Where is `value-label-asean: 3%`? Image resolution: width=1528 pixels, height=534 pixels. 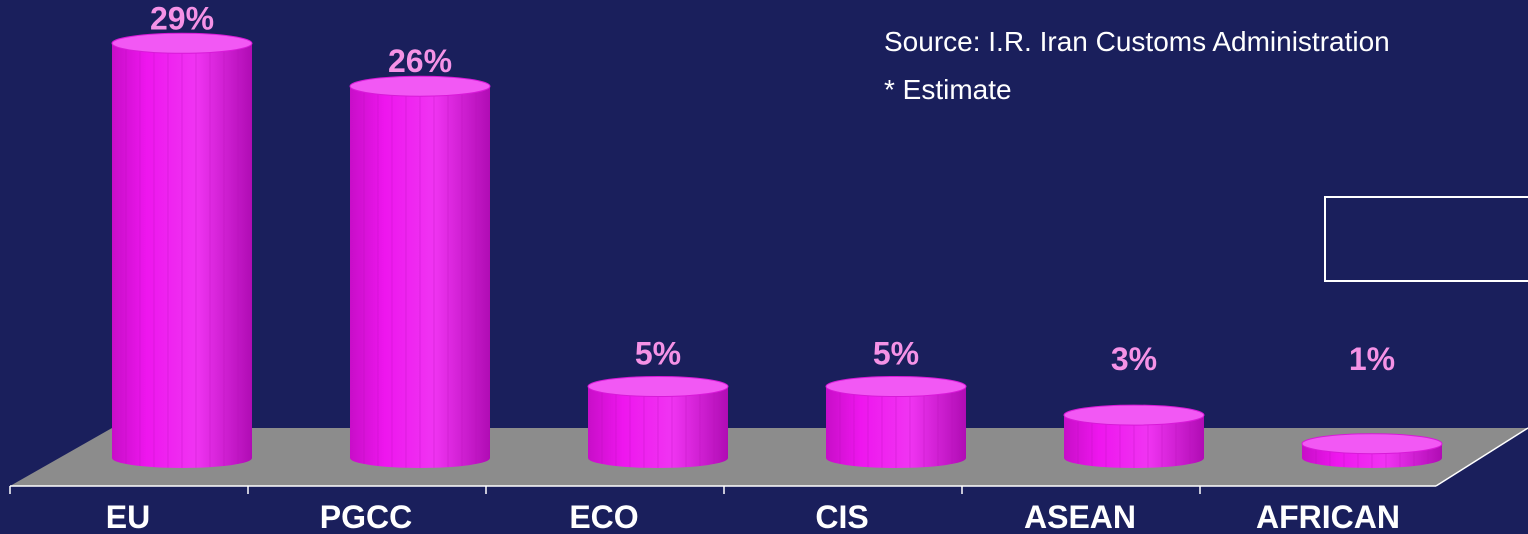 value-label-asean: 3% is located at coordinates (1134, 359).